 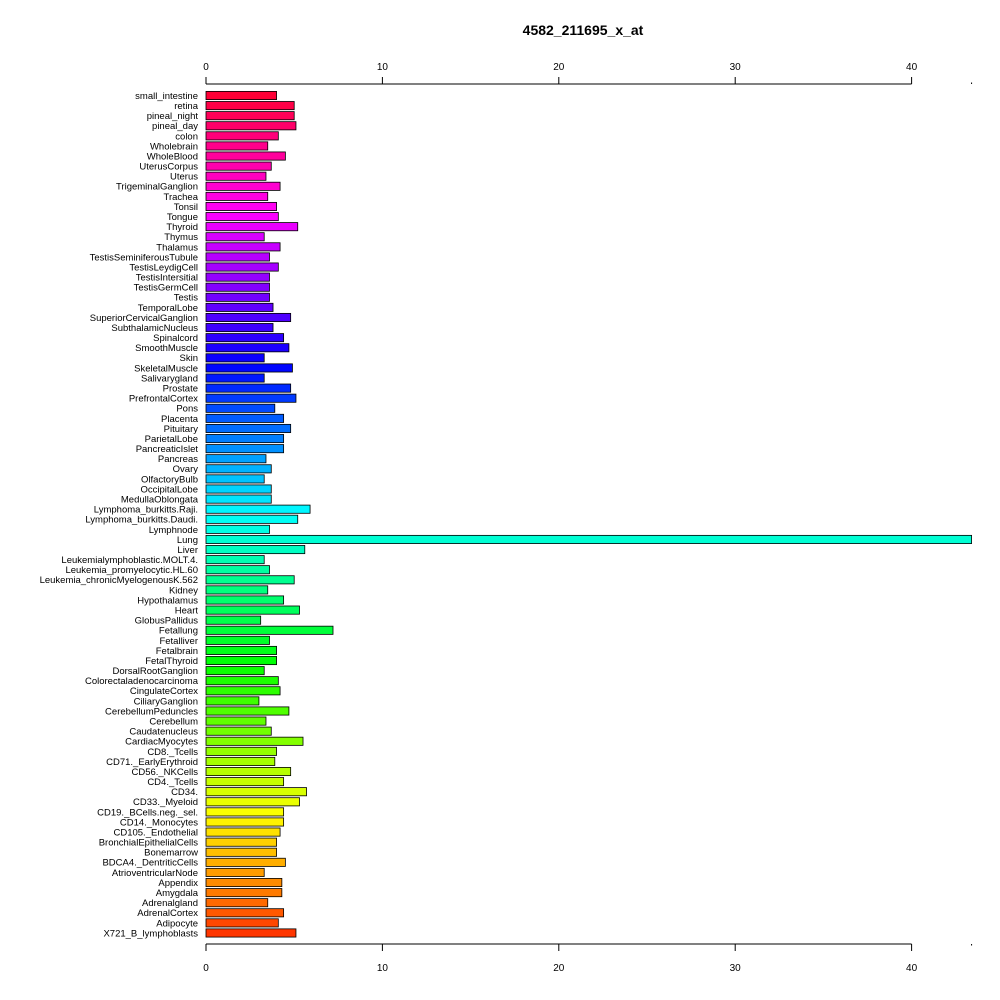 What do you see at coordinates (237, 570) in the screenshot?
I see `bar-Leukemia_promyelocytic.HL.60` at bounding box center [237, 570].